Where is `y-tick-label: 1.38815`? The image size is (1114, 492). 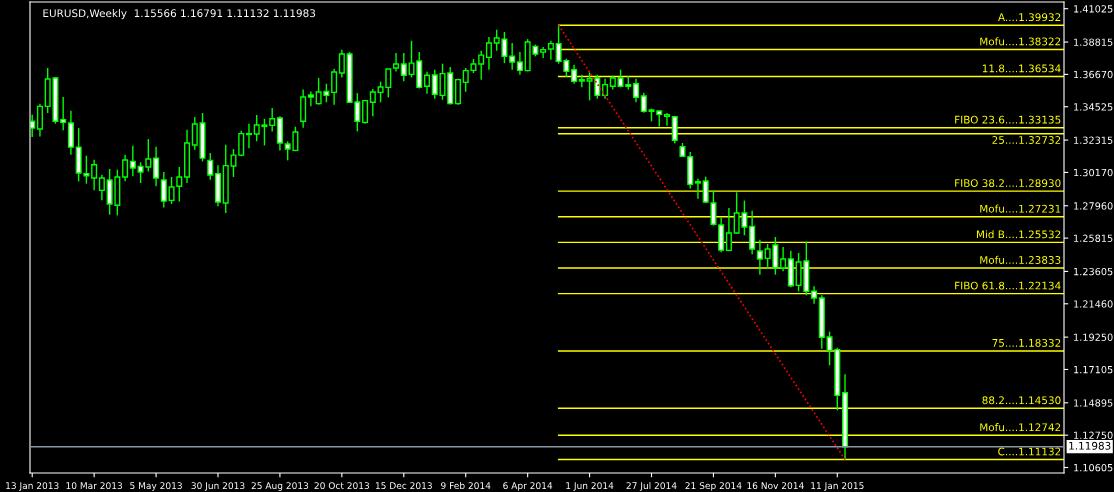 y-tick-label: 1.38815 is located at coordinates (1093, 42).